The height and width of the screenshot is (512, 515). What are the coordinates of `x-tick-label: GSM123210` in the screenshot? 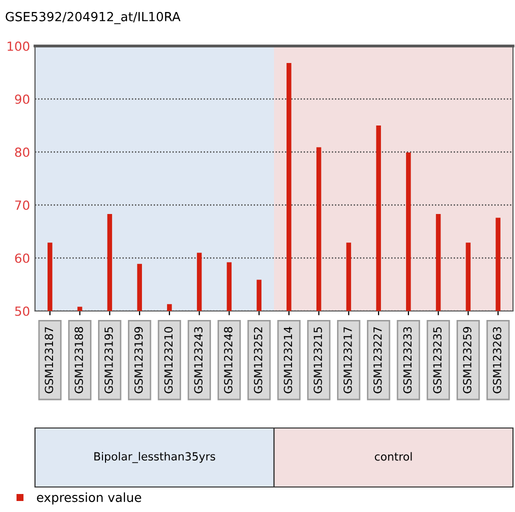 It's located at (168, 360).